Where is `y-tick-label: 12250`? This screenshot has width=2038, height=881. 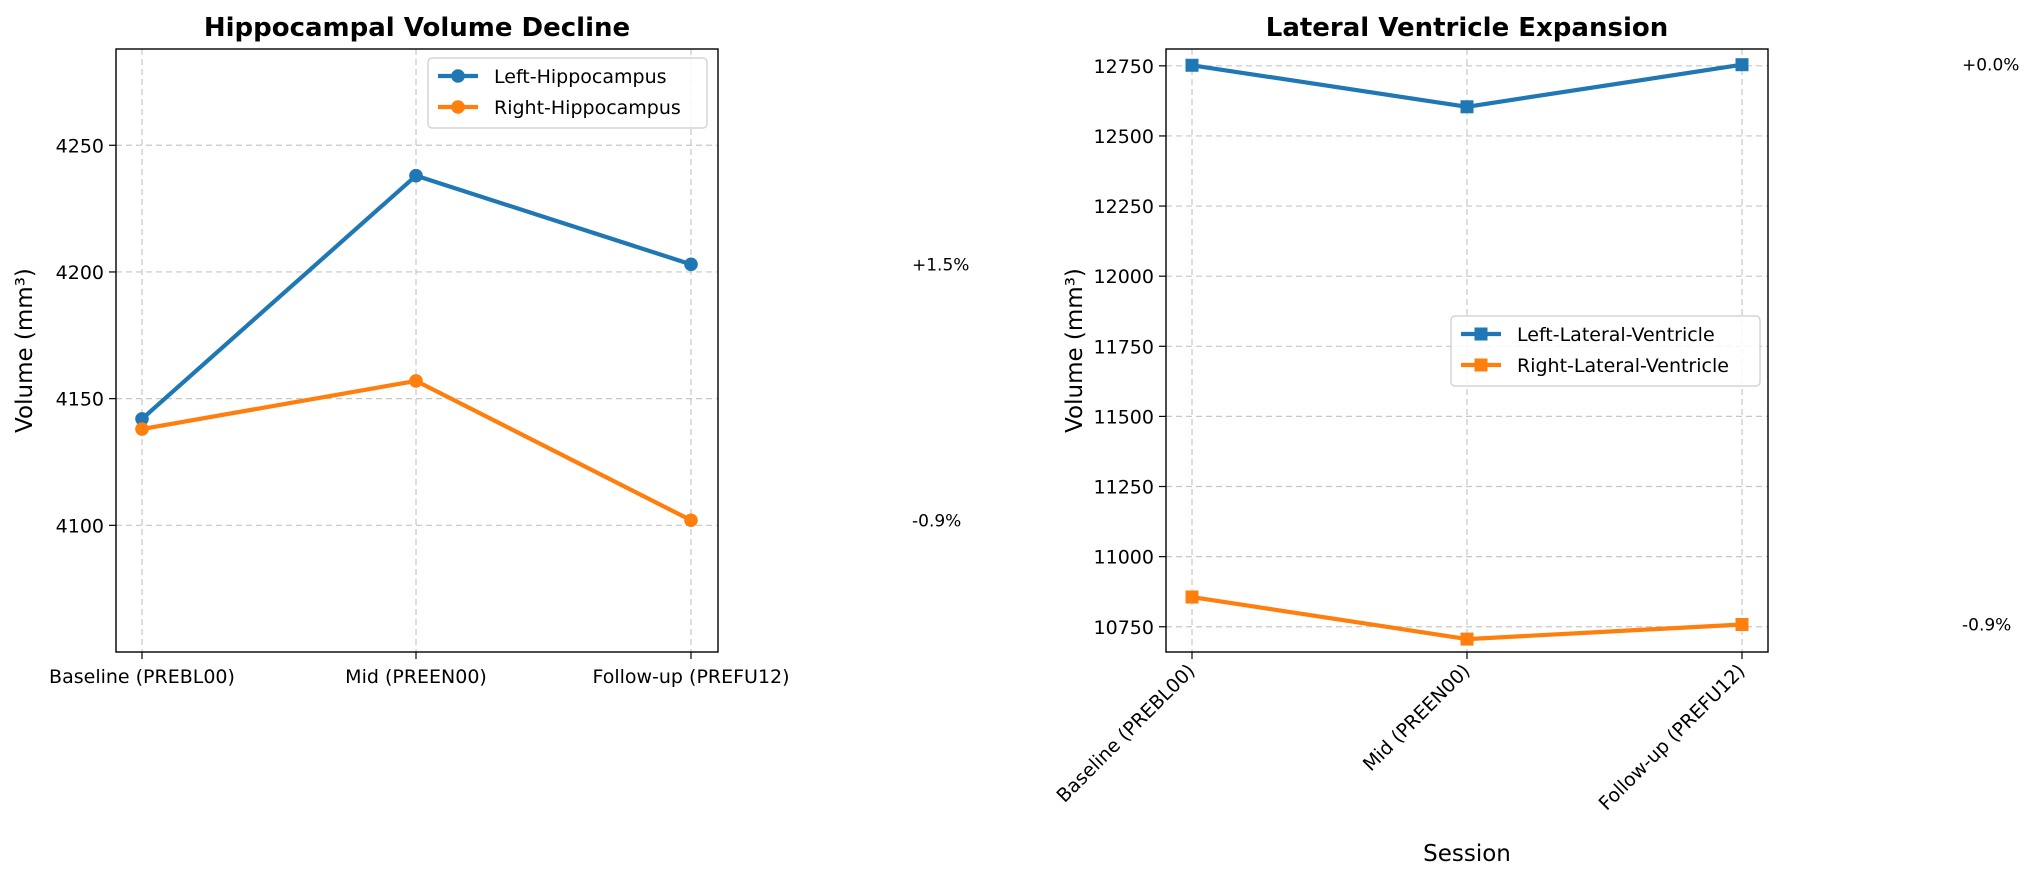
y-tick-label: 12250 is located at coordinates (1124, 207).